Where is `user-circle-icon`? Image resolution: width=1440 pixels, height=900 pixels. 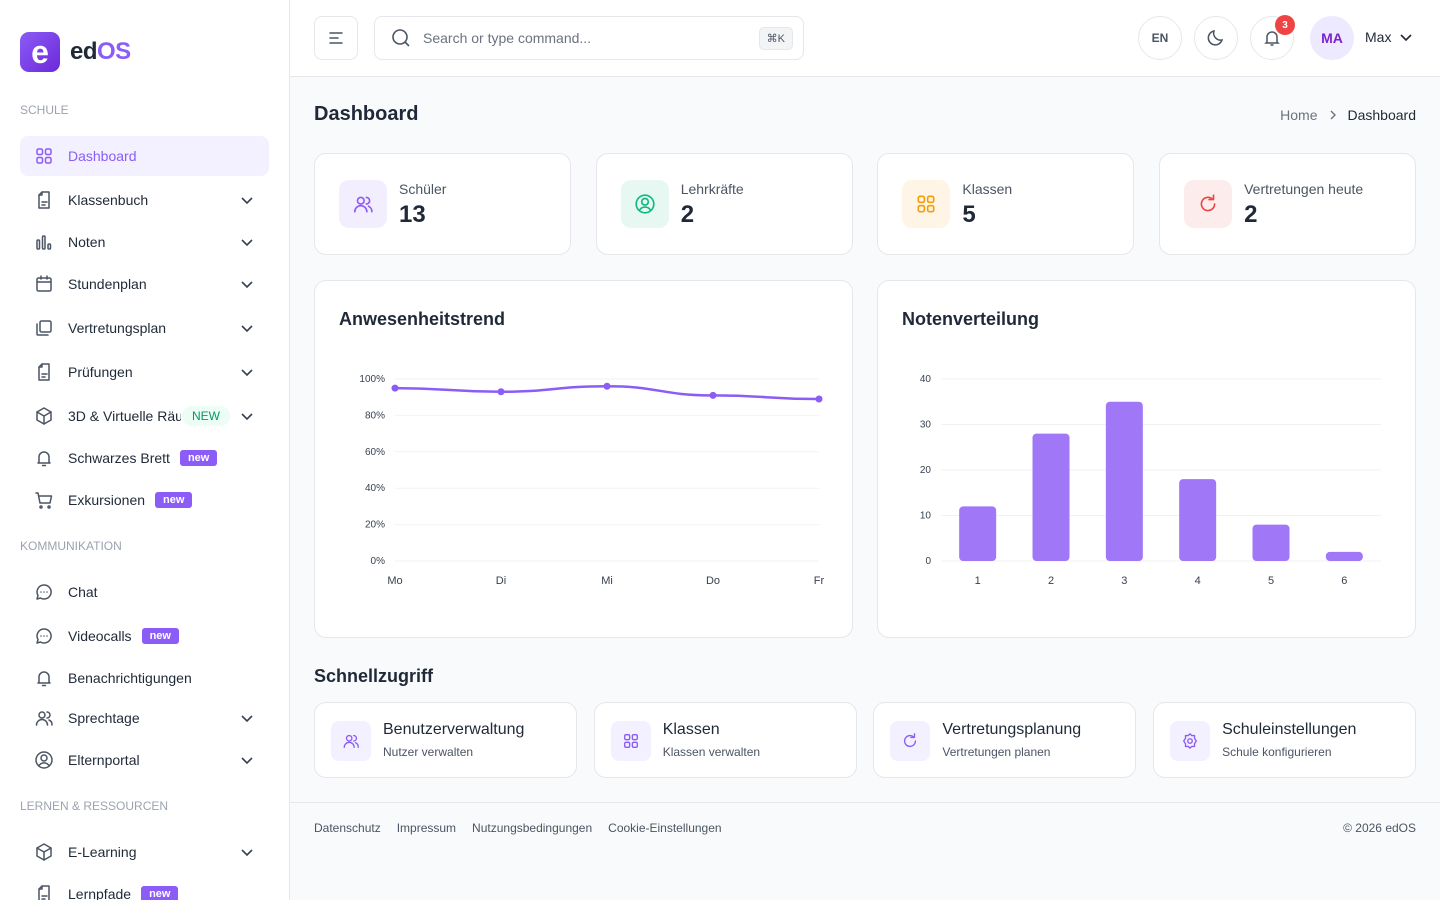 user-circle-icon is located at coordinates (44, 760).